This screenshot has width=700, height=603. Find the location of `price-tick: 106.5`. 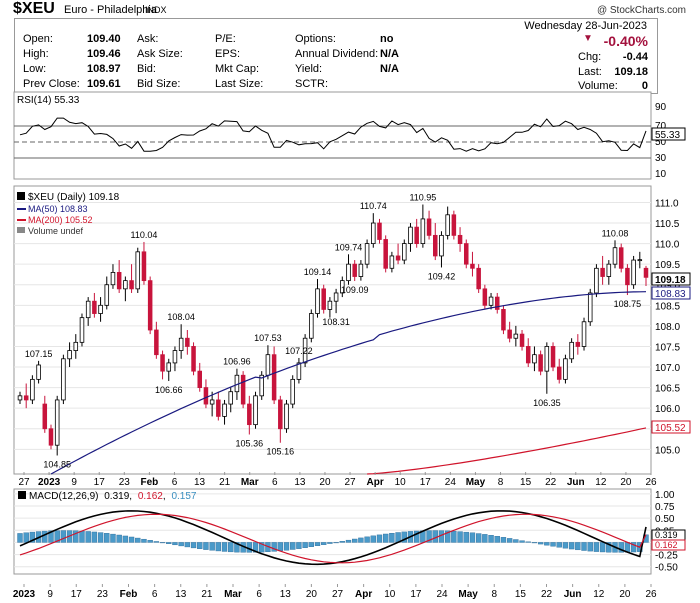

price-tick: 106.5 is located at coordinates (667, 389).